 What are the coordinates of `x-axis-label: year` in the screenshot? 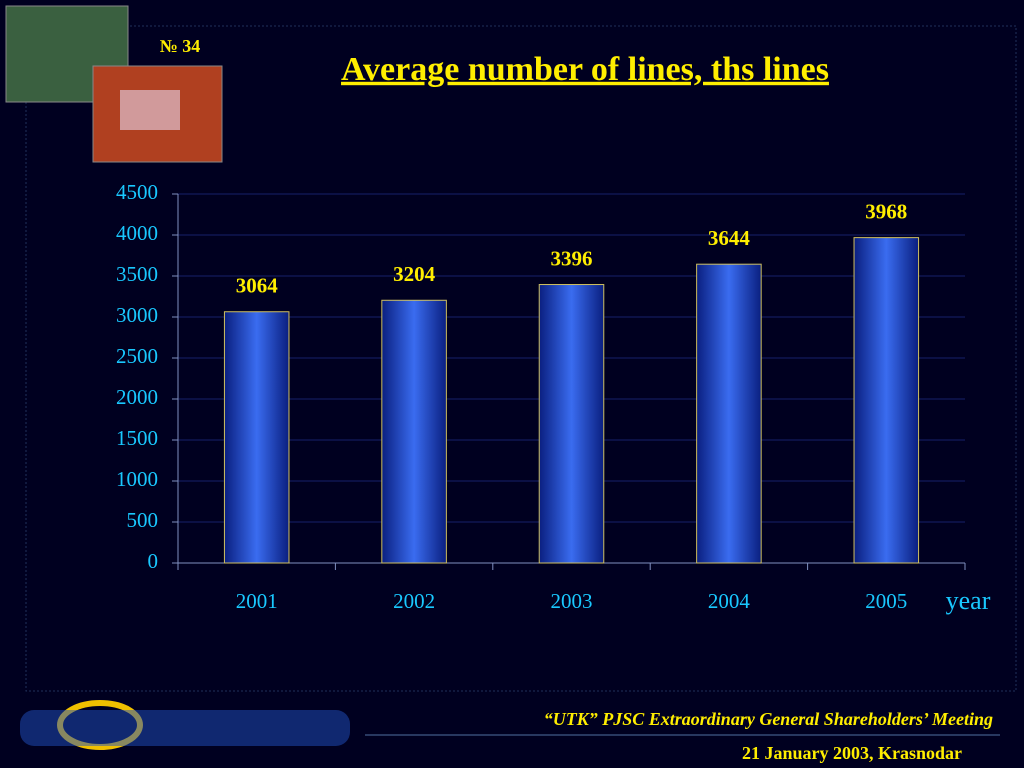 It's located at (968, 600).